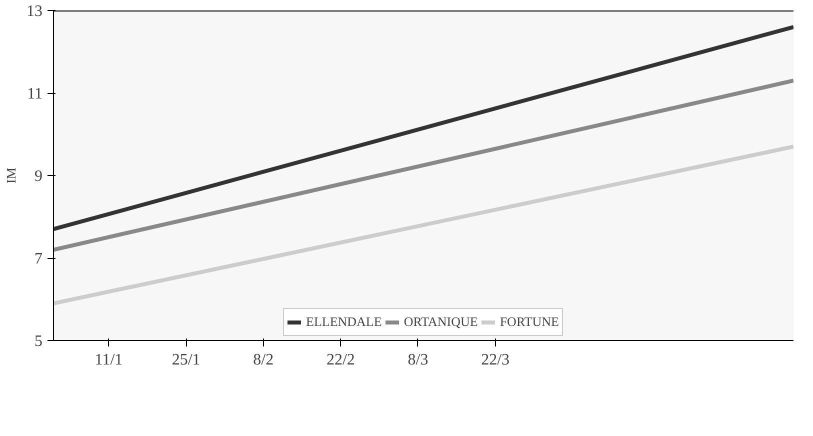 This screenshot has height=436, width=813. What do you see at coordinates (344, 322) in the screenshot?
I see `legend-label: ELLENDALE` at bounding box center [344, 322].